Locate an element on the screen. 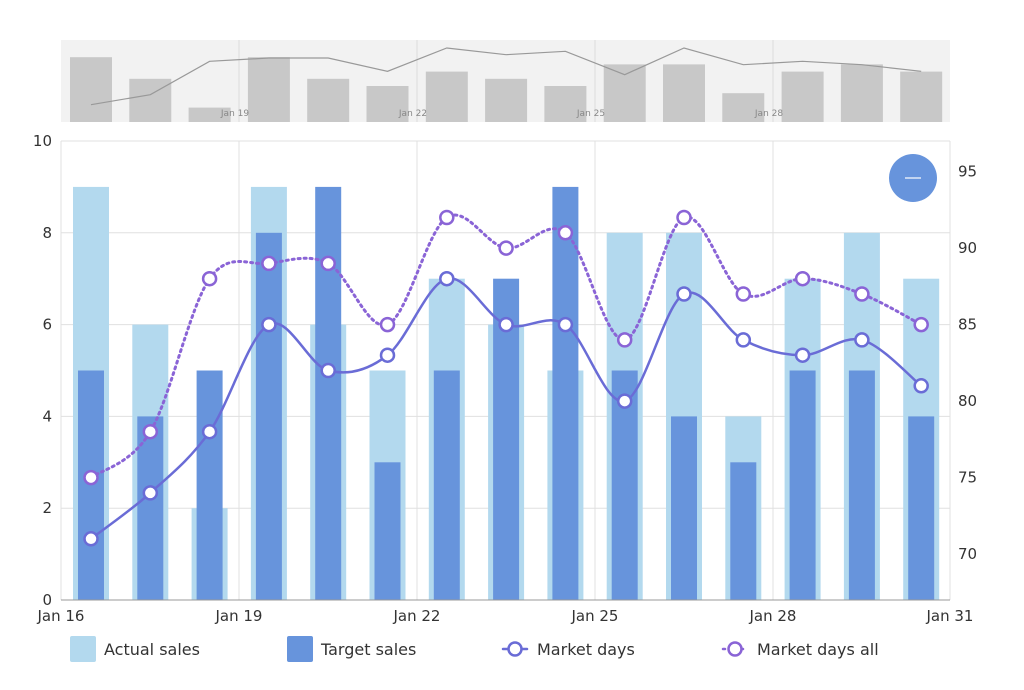 Image resolution: width=1024 pixels, height=690 pixels. legend-label: Market days all is located at coordinates (818, 649).